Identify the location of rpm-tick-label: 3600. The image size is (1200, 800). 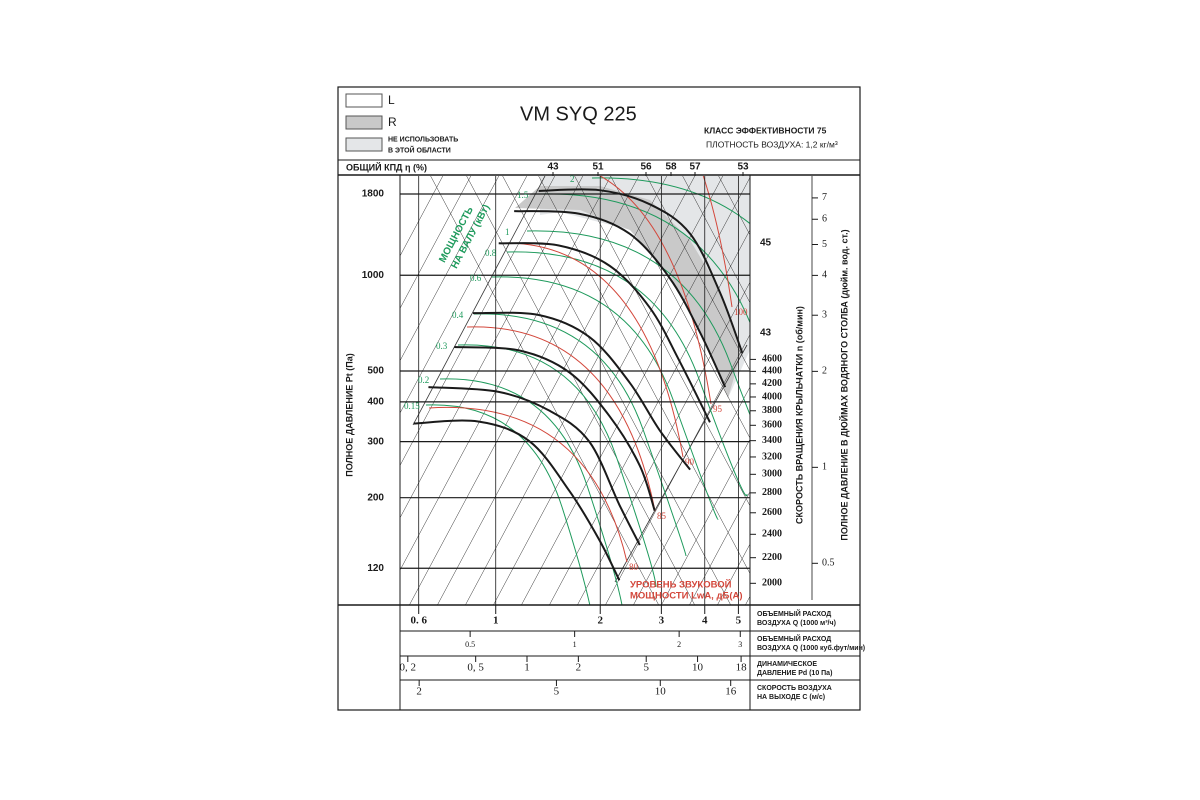
(772, 425).